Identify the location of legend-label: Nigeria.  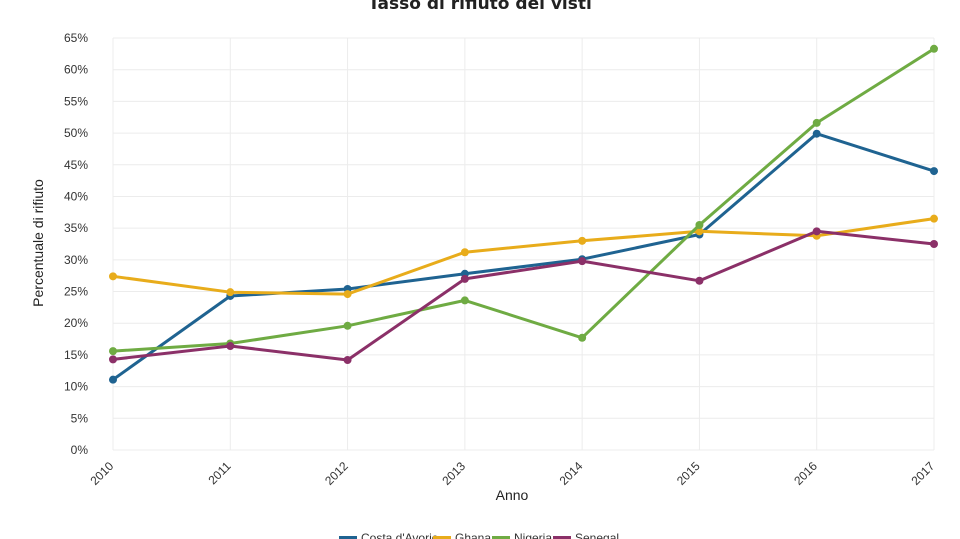
(533, 535).